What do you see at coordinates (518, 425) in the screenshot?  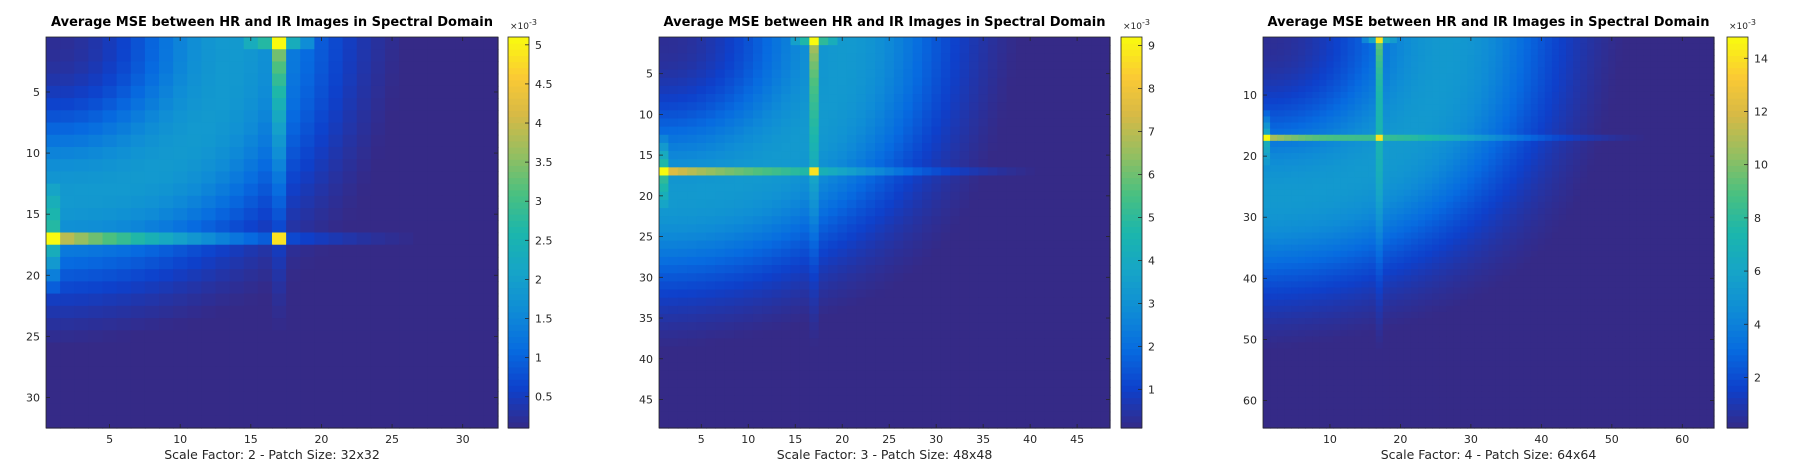 I see `colorbar-segment` at bounding box center [518, 425].